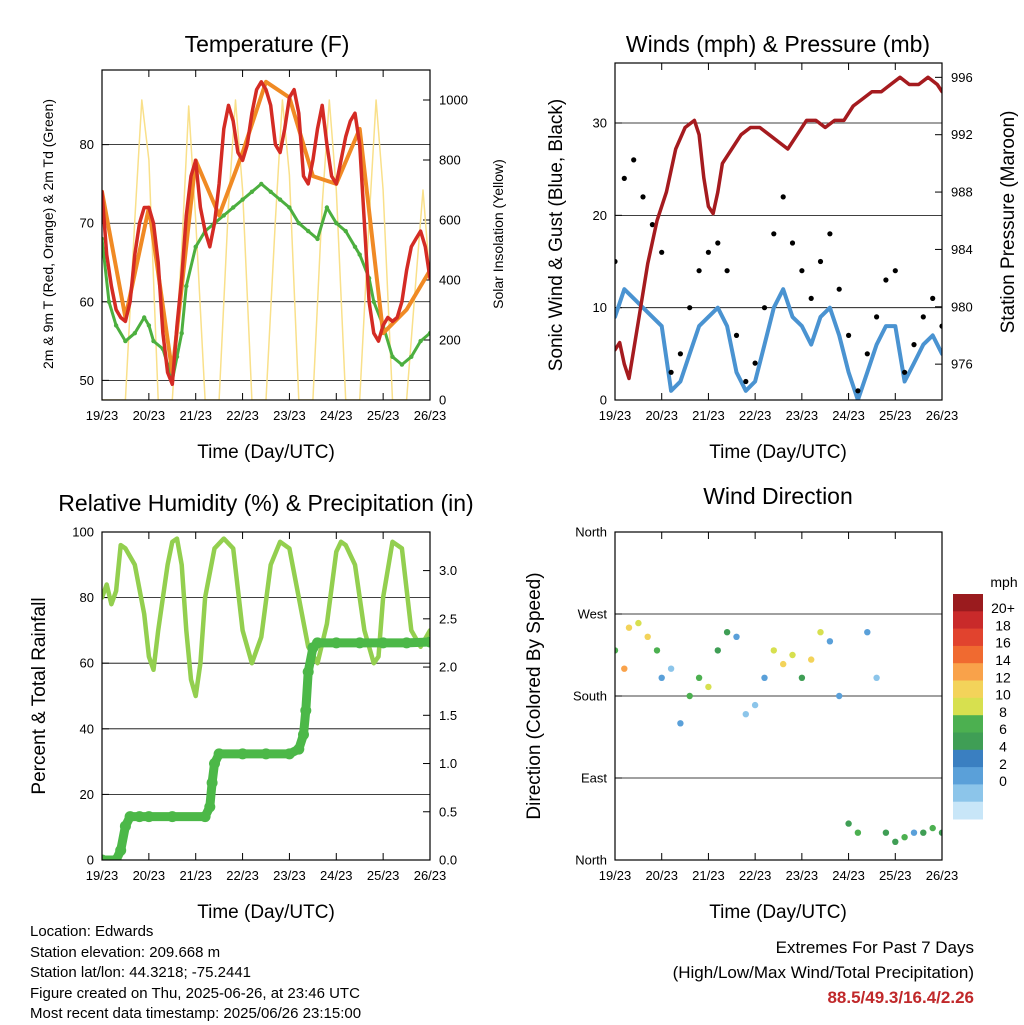  Describe the element at coordinates (594, 778) in the screenshot. I see `y-tick-label: East` at that location.